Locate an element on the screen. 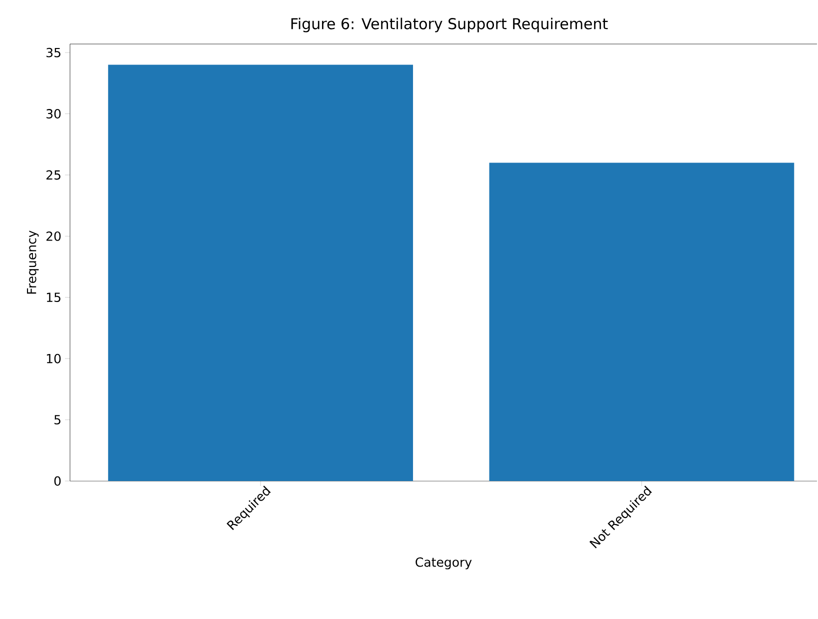 The image size is (818, 619). y-tick-label: 15 is located at coordinates (53, 297).